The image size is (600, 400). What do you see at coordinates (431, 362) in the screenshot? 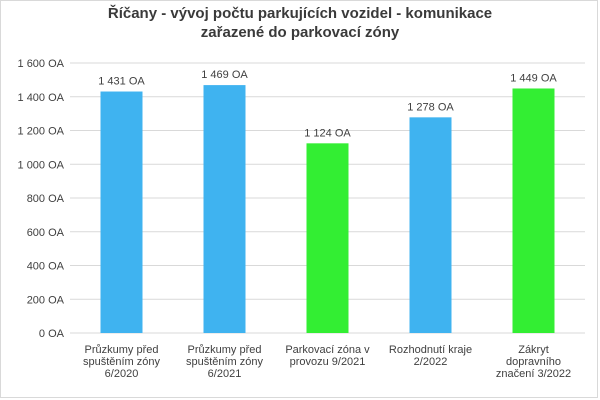
I see `x-category-label-line: 2/2022` at bounding box center [431, 362].